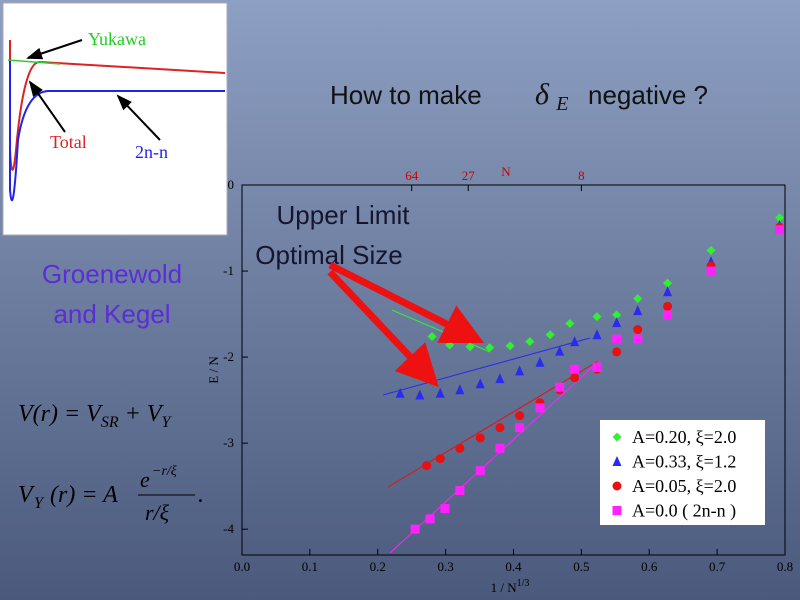 The image size is (800, 600). I want to click on formula: V Y (r) = A e −r/ξ r/ξ ., so click(111, 494).